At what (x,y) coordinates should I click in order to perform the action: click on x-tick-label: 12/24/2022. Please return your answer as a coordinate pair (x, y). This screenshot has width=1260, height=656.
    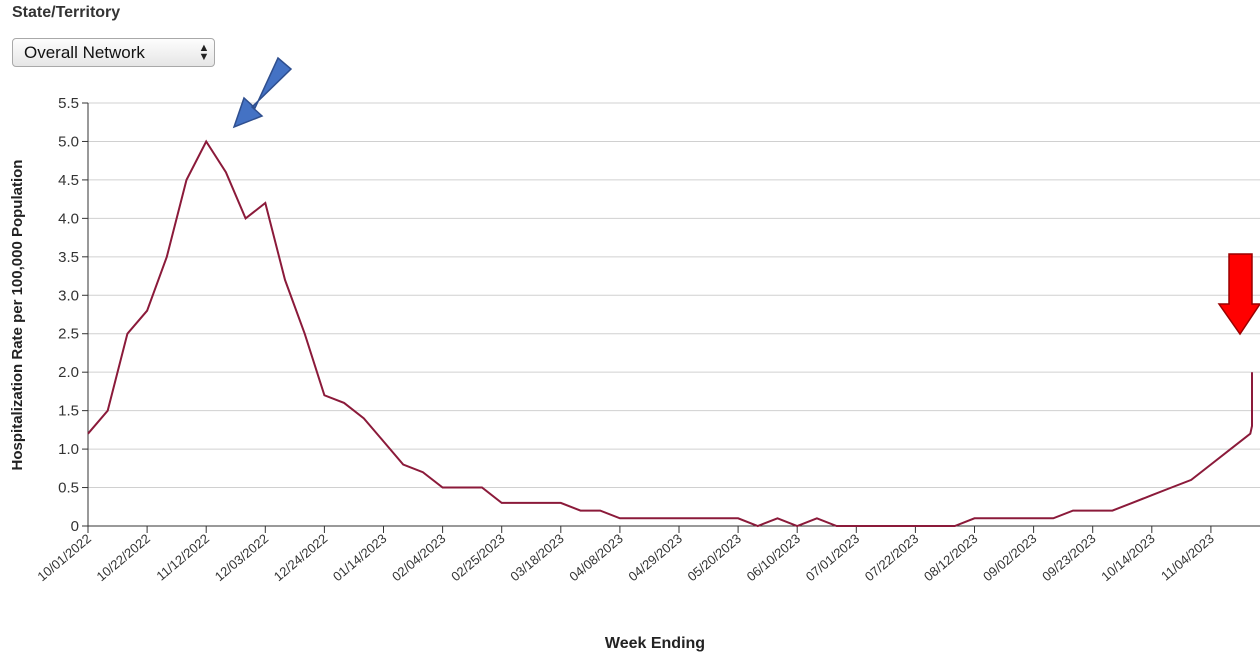
    Looking at the image, I should click on (300, 557).